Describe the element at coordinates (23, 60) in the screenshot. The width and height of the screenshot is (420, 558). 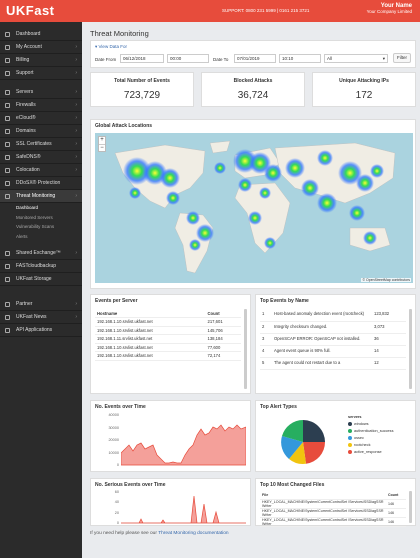
I see `sidebar-item-label: Billing` at that location.